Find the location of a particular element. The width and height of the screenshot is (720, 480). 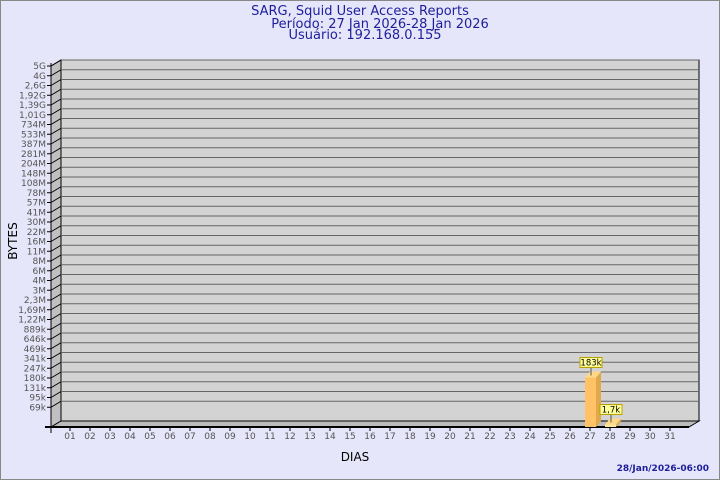

x-tick-label: 06 is located at coordinates (170, 437).